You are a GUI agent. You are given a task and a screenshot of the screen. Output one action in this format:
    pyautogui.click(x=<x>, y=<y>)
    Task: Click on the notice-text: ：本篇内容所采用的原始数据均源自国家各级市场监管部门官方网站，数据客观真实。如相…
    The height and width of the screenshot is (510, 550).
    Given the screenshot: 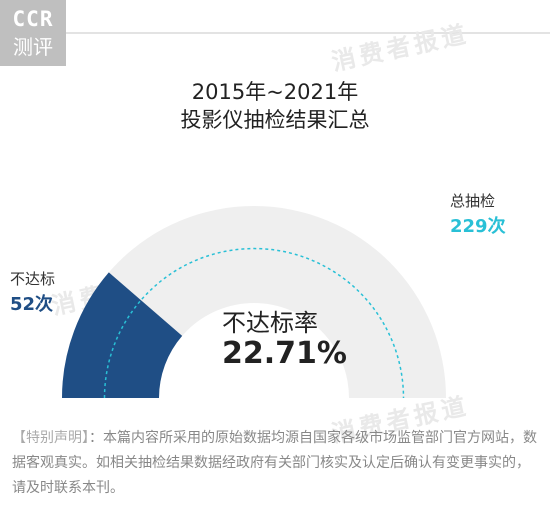 What is the action you would take?
    pyautogui.click(x=274, y=463)
    